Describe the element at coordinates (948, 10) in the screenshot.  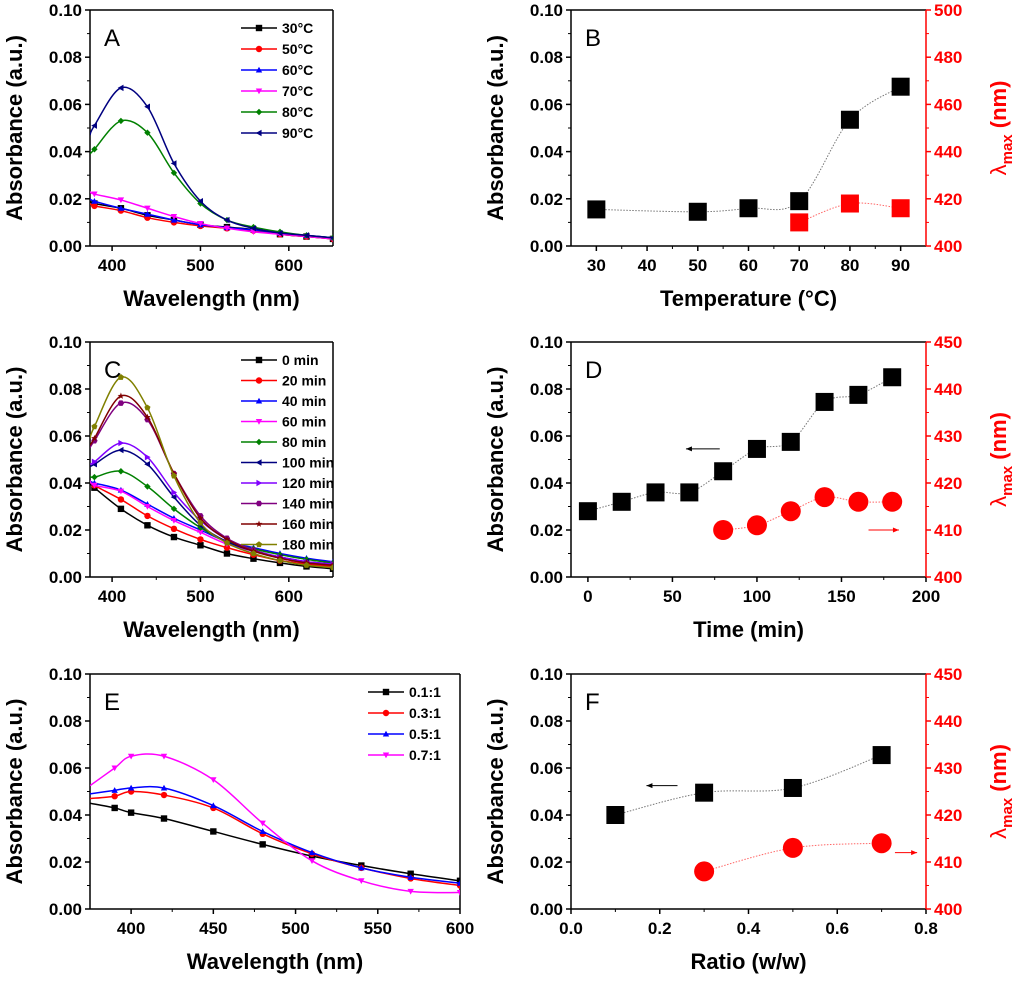
I see `y2-tick-label: 500` at that location.